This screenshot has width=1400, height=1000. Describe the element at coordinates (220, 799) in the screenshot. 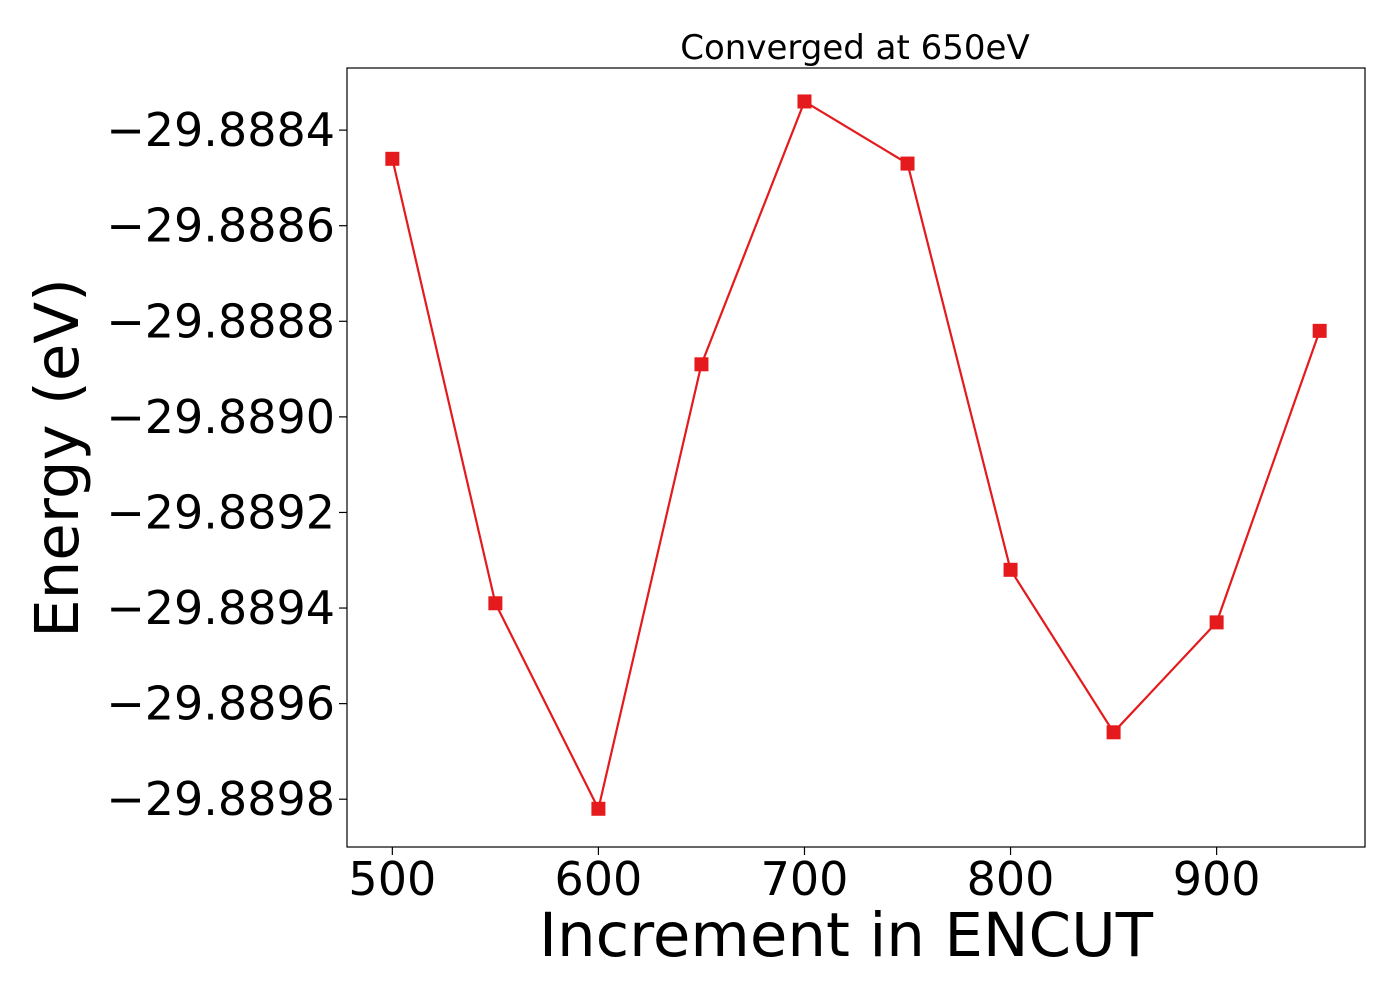

I see `y-tick-label: −29.8898` at that location.